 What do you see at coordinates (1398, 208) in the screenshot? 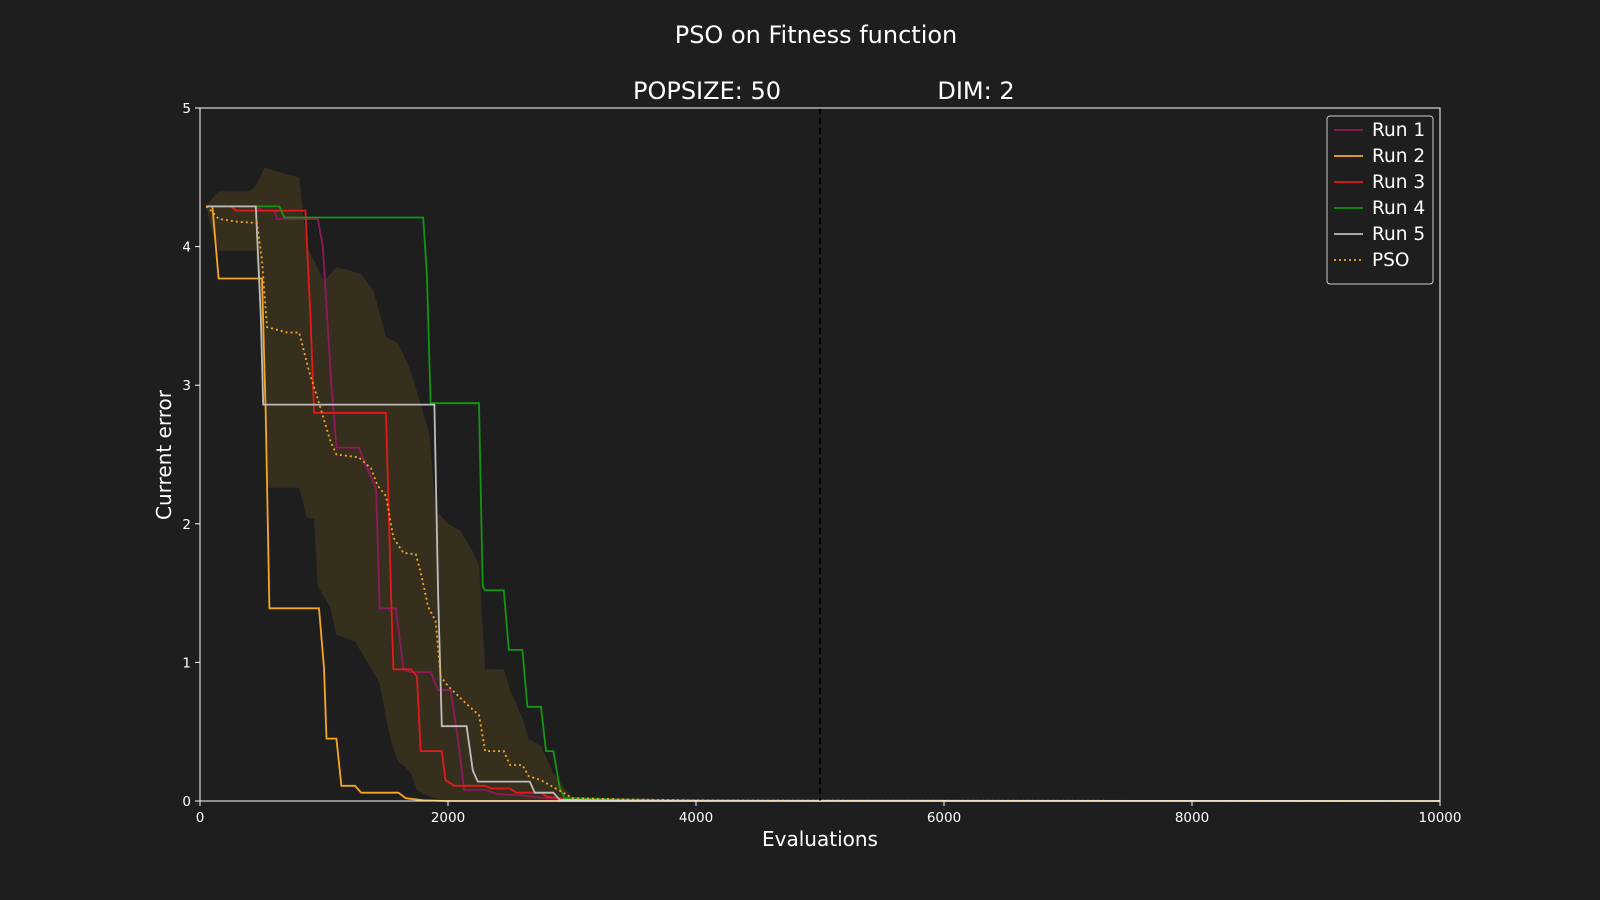
I see `legend-label-run-4: Run 4` at bounding box center [1398, 208].